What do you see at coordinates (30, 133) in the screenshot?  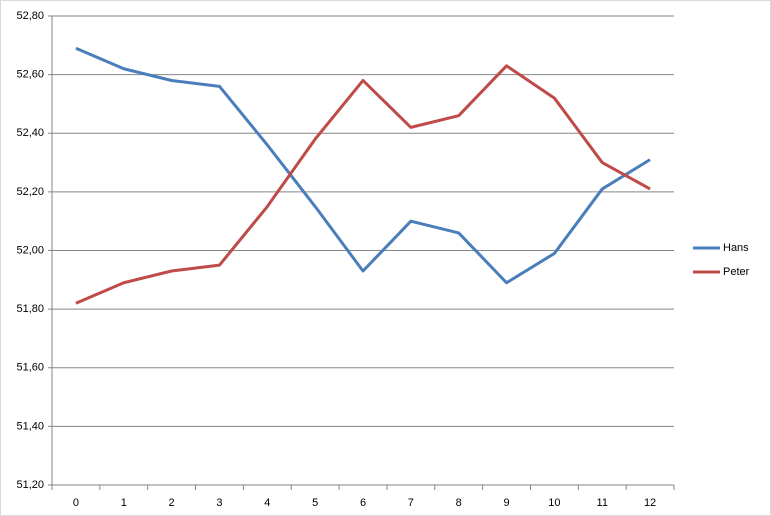 I see `y-tick-label: 52,40` at bounding box center [30, 133].